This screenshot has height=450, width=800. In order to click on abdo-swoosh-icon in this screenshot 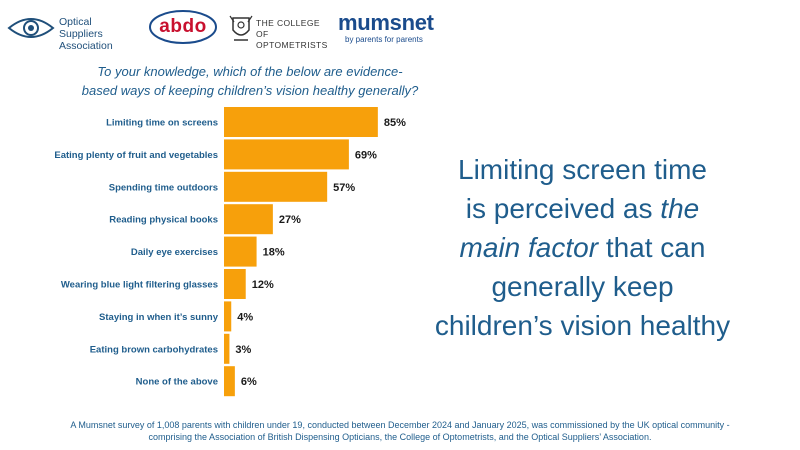, I will do `click(183, 27)`.